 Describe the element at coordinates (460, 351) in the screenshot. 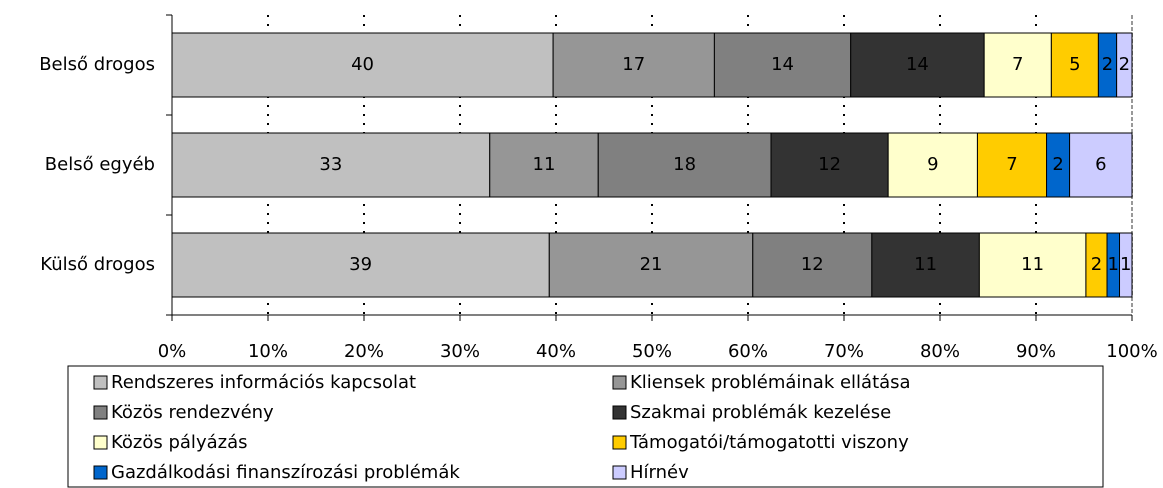

I see `x-tick-label: 30%` at that location.